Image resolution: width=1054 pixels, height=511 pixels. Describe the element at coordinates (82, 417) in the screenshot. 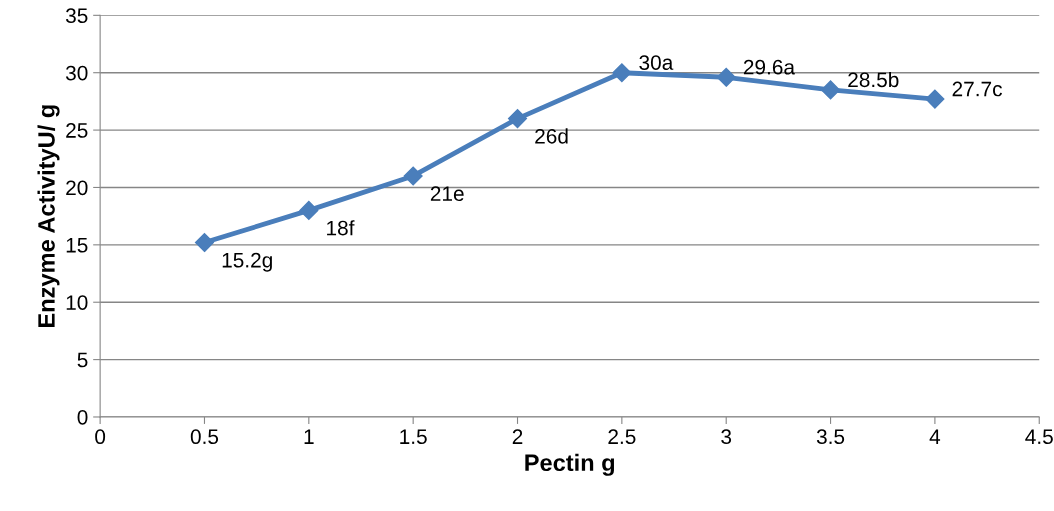

I see `y-tick-label: 0` at that location.